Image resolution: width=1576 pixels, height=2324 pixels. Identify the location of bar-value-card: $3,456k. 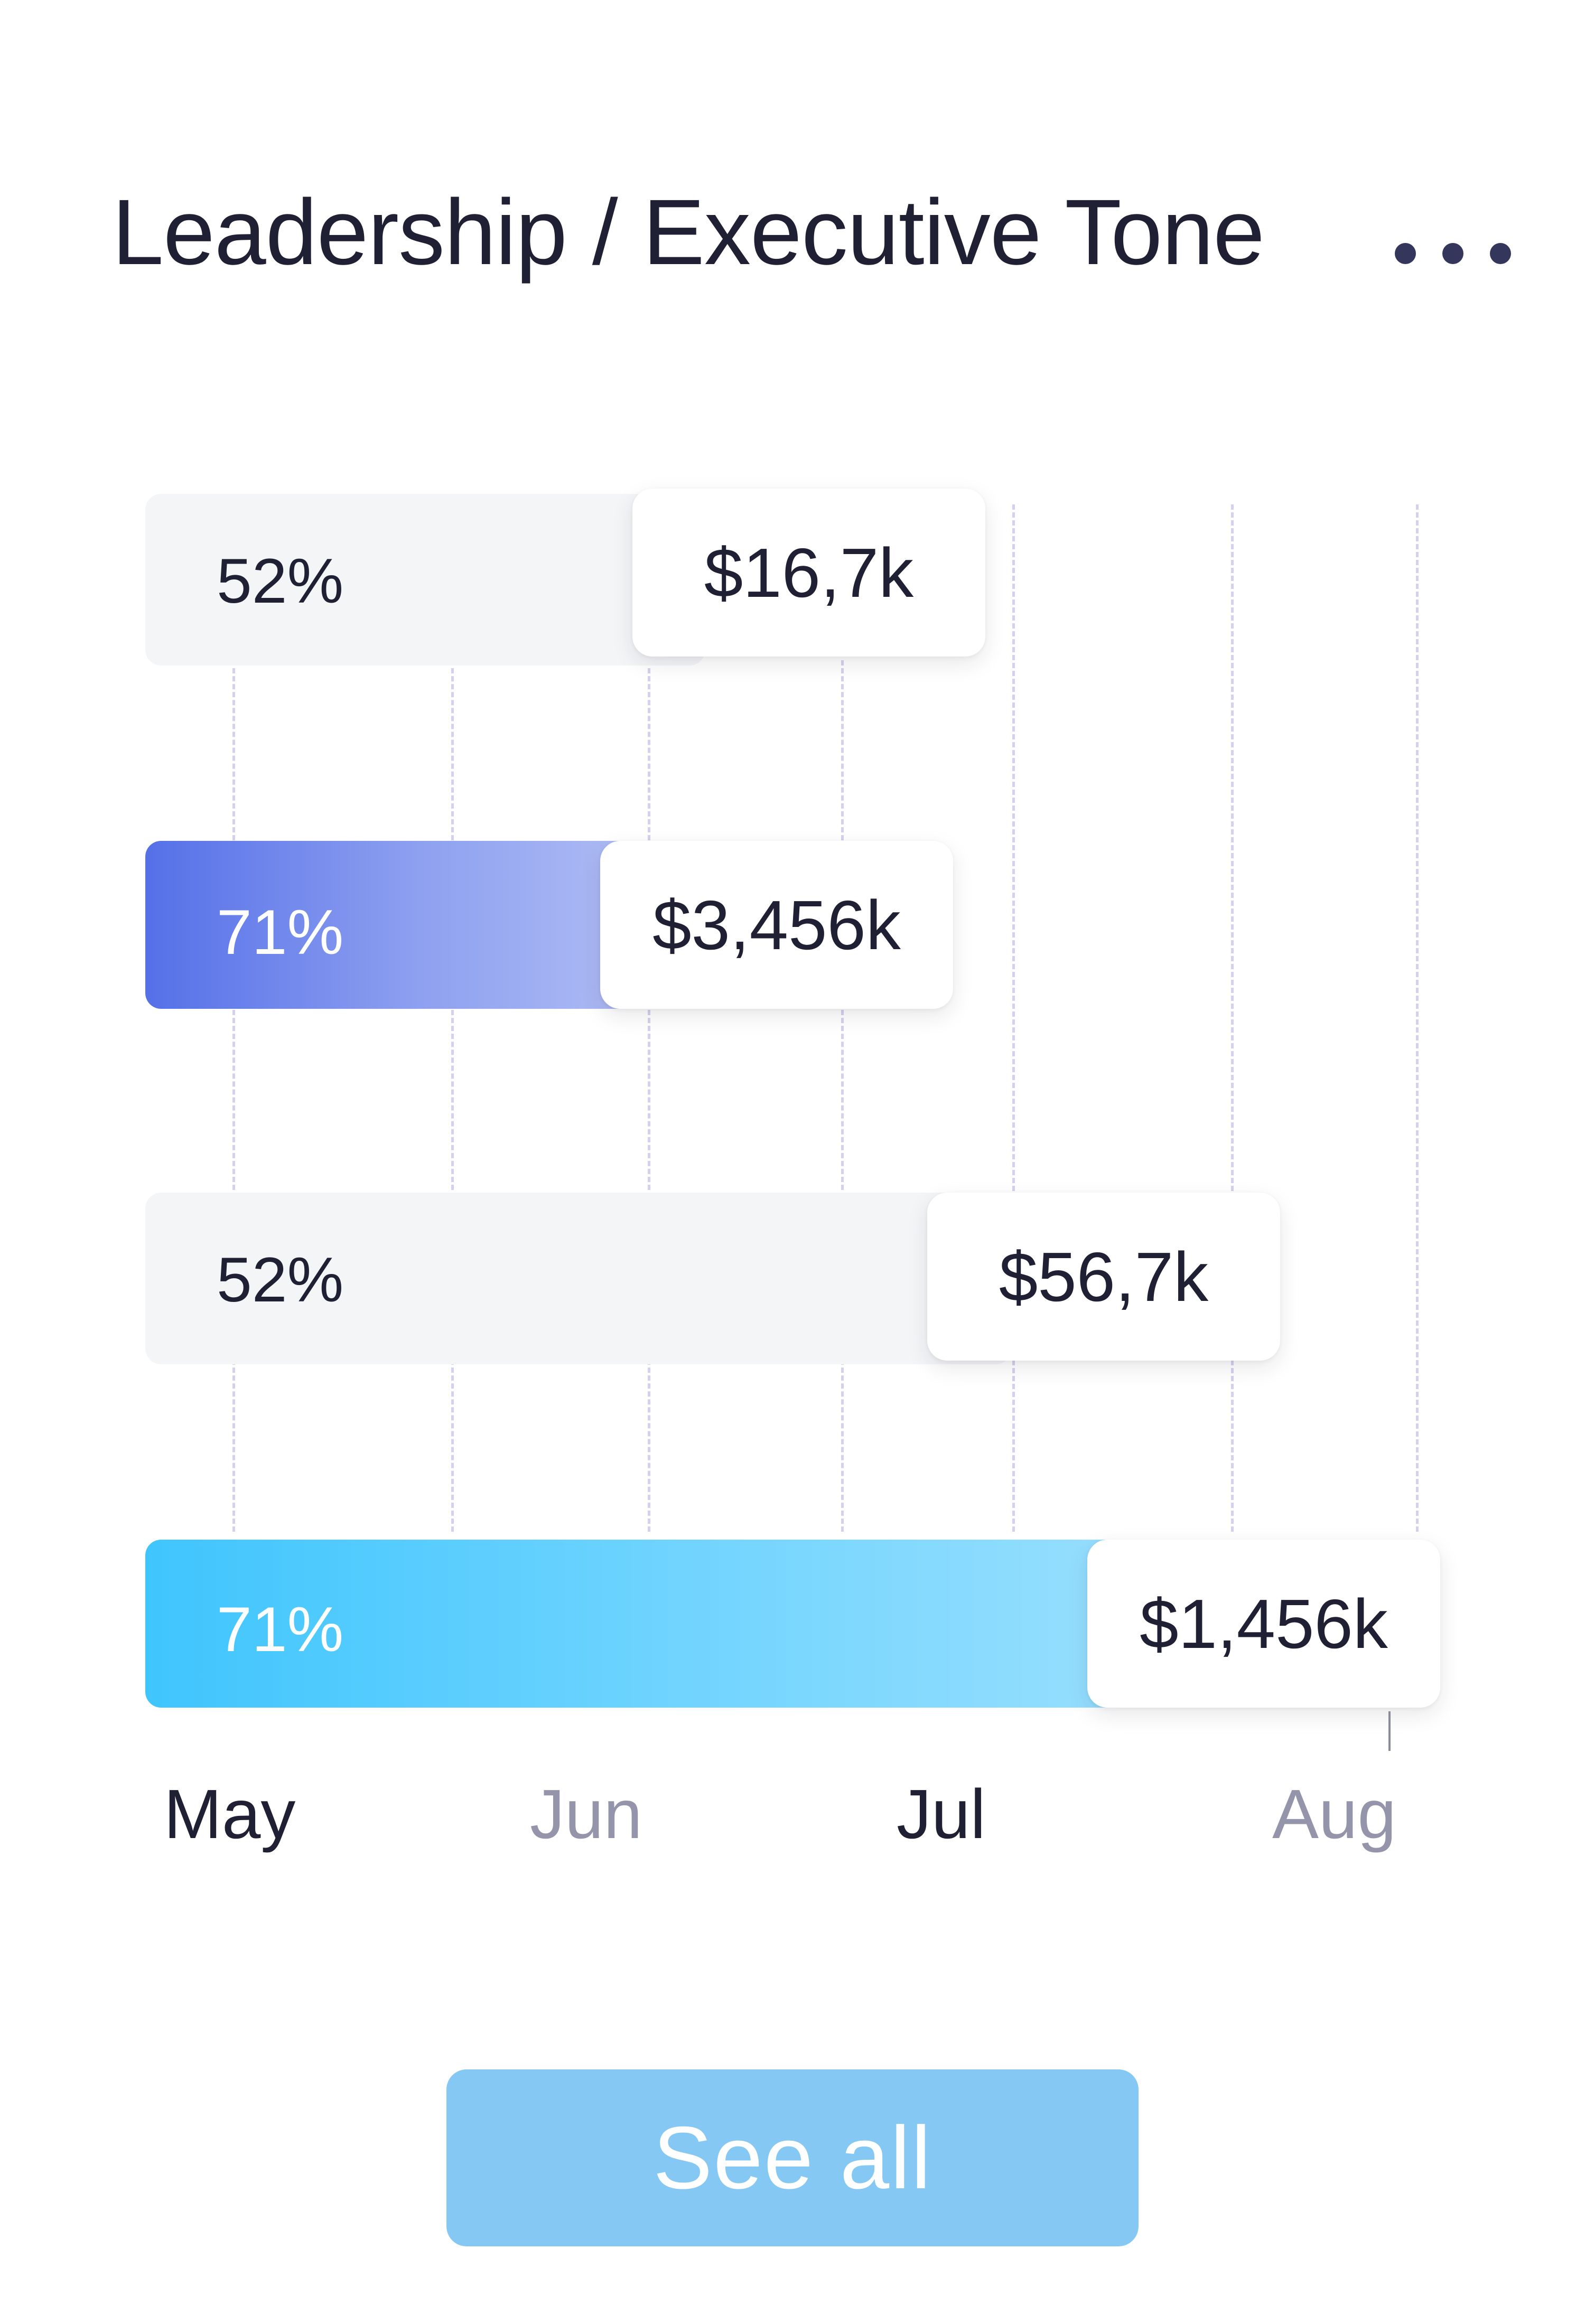
(776, 925).